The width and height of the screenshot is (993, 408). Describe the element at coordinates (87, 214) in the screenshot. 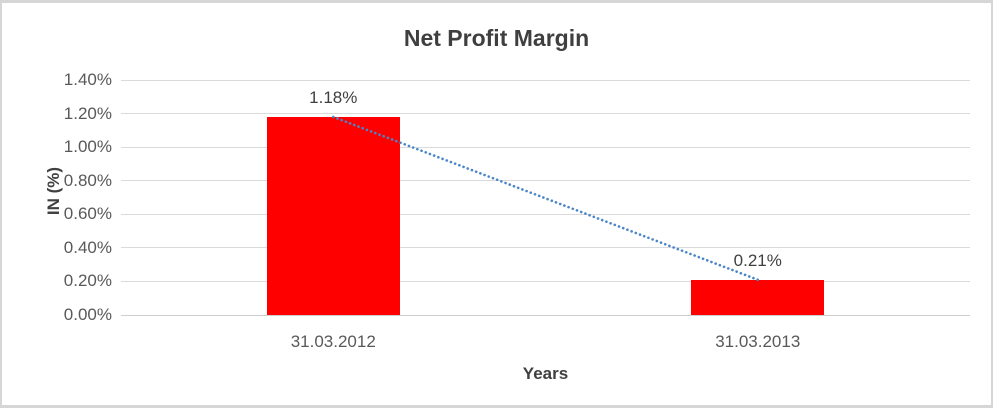

I see `y-tick-label: 0.60%` at that location.